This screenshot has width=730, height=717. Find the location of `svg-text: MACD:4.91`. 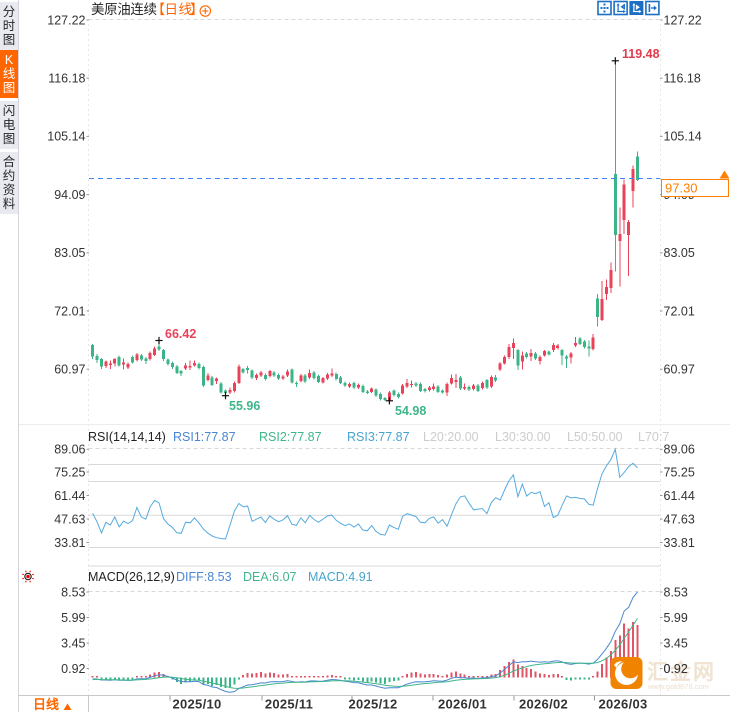

svg-text: MACD:4.91 is located at coordinates (340, 577).